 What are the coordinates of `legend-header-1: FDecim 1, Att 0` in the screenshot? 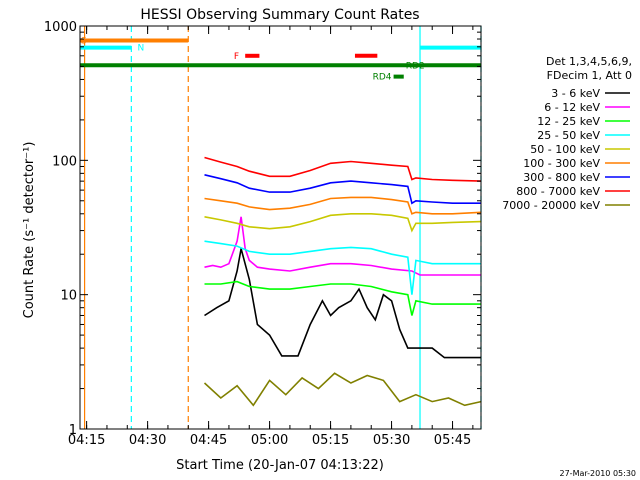 It's located at (589, 75).